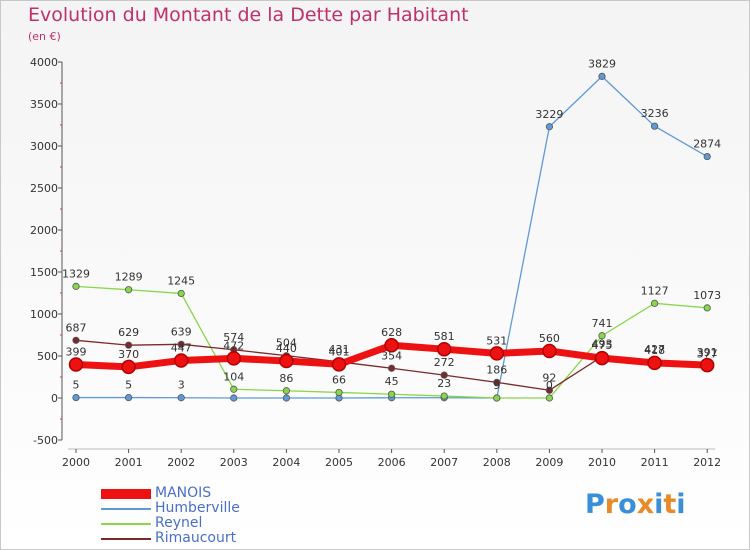  I want to click on legend-item: MANOIS, so click(170, 493).